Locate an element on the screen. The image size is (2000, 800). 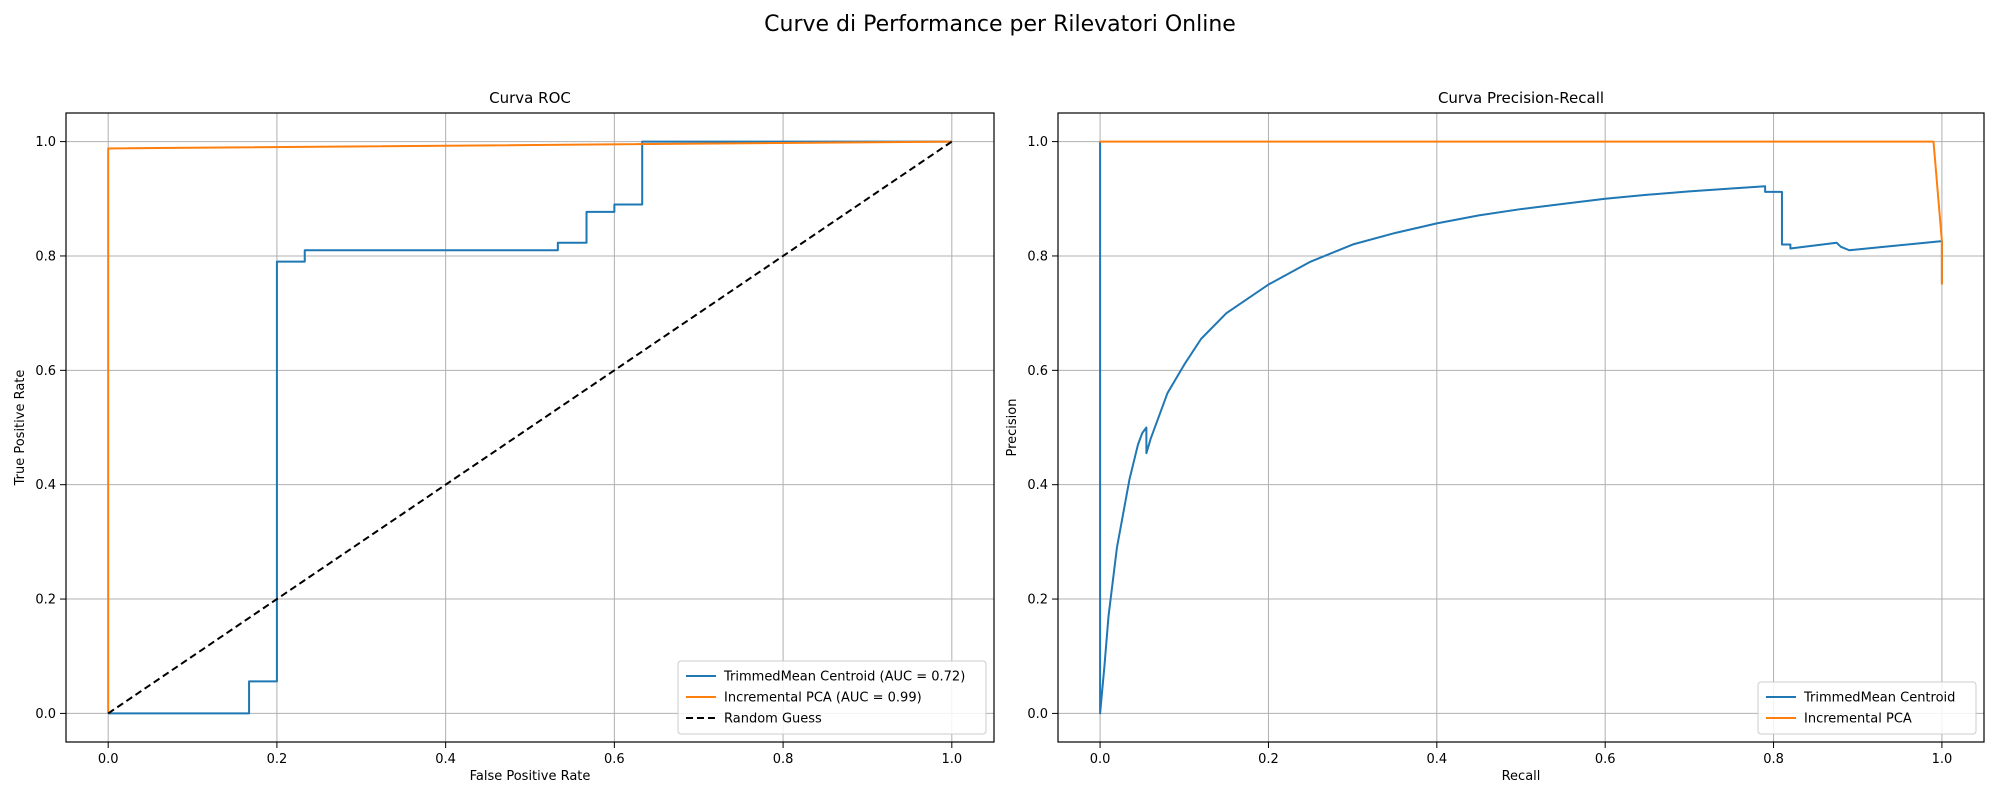
x-axis-label: False Positive Rate is located at coordinates (530, 776).